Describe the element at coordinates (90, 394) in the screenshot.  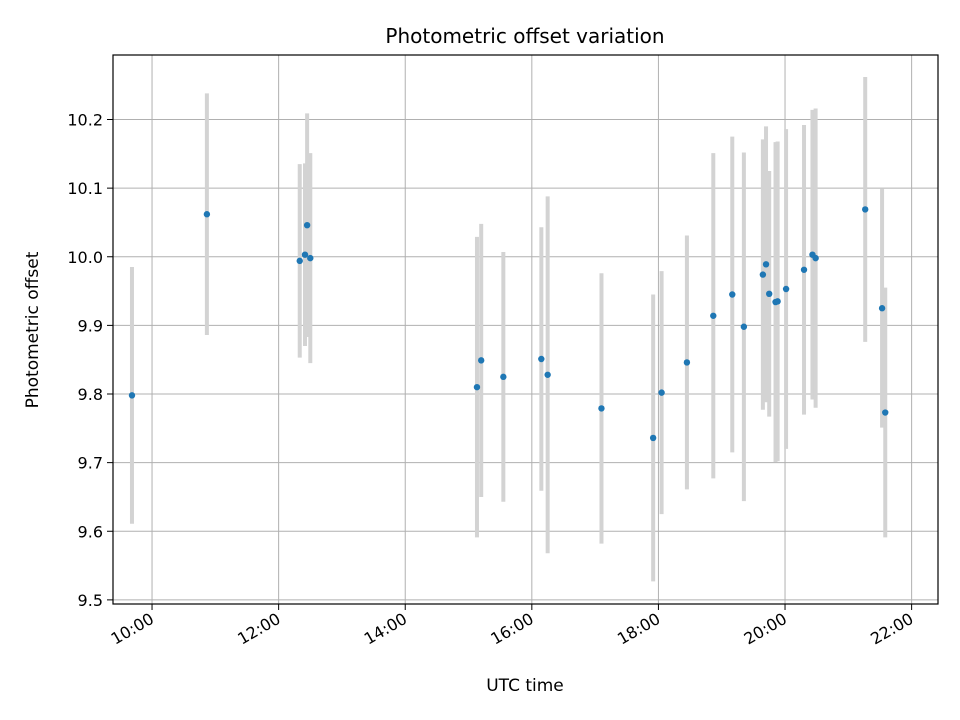
I see `y-tick-label: 9.8` at that location.